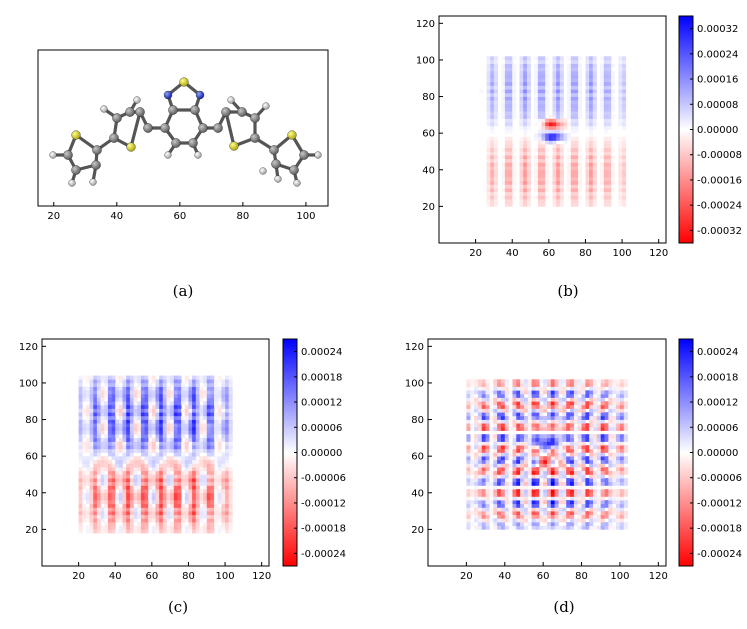 This screenshot has height=629, width=747. What do you see at coordinates (155, 452) in the screenshot?
I see `plot-frame` at bounding box center [155, 452].